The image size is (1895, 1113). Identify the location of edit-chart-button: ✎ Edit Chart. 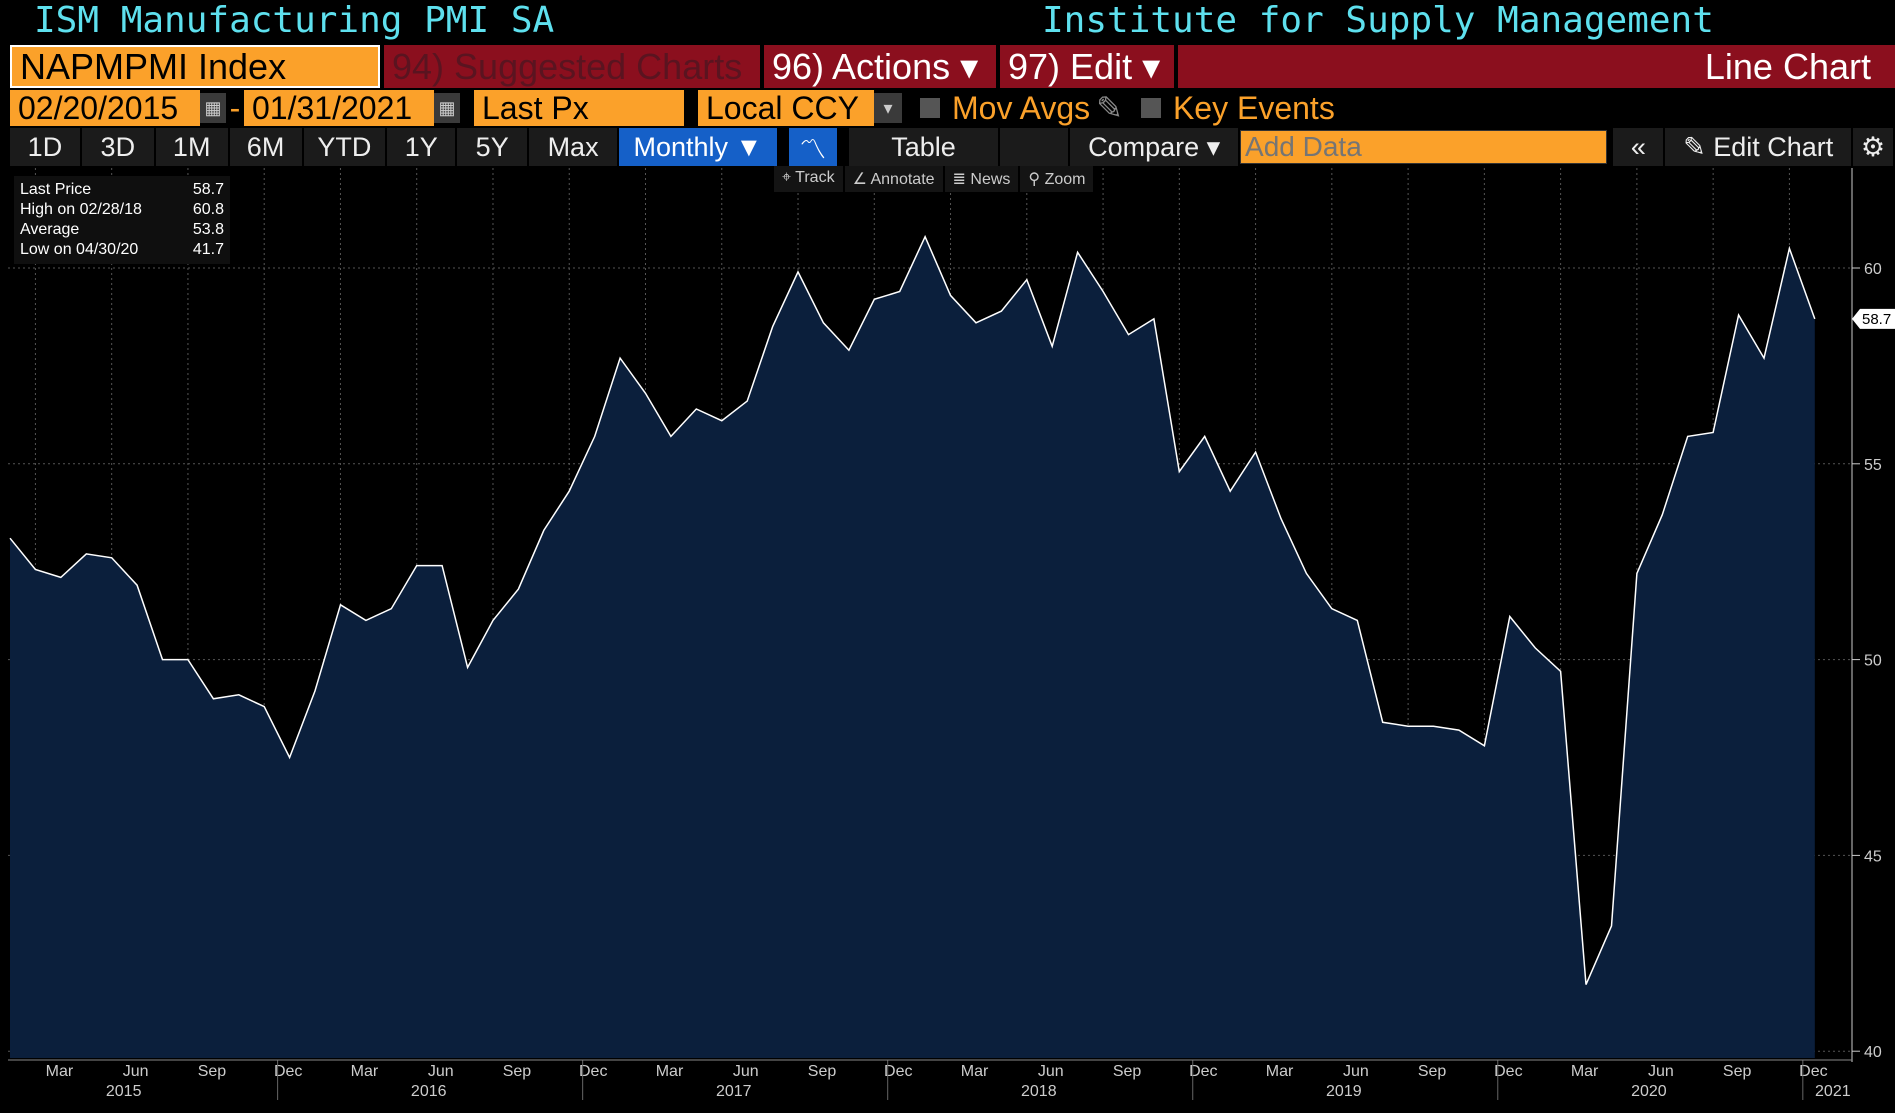
(1758, 147).